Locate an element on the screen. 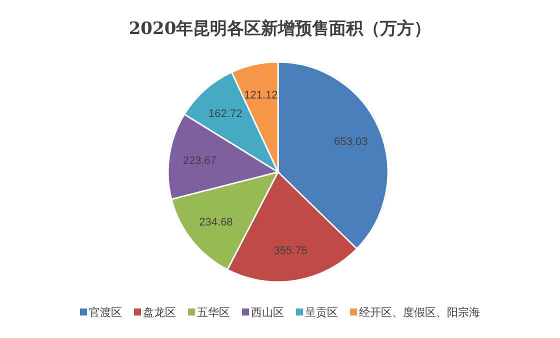 The height and width of the screenshot is (338, 560). legend-label: 官渡区 is located at coordinates (105, 312).